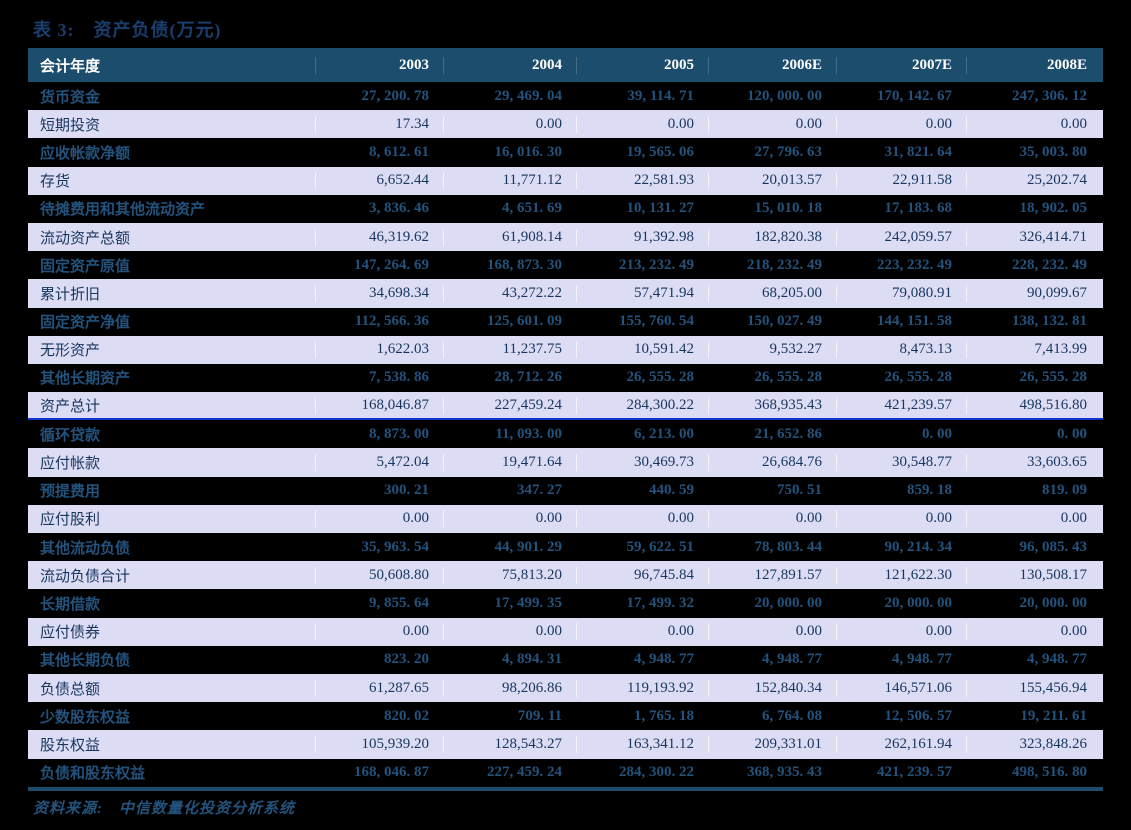  What do you see at coordinates (1034, 293) in the screenshot?
I see `cell-2008E: 90,099.67` at bounding box center [1034, 293].